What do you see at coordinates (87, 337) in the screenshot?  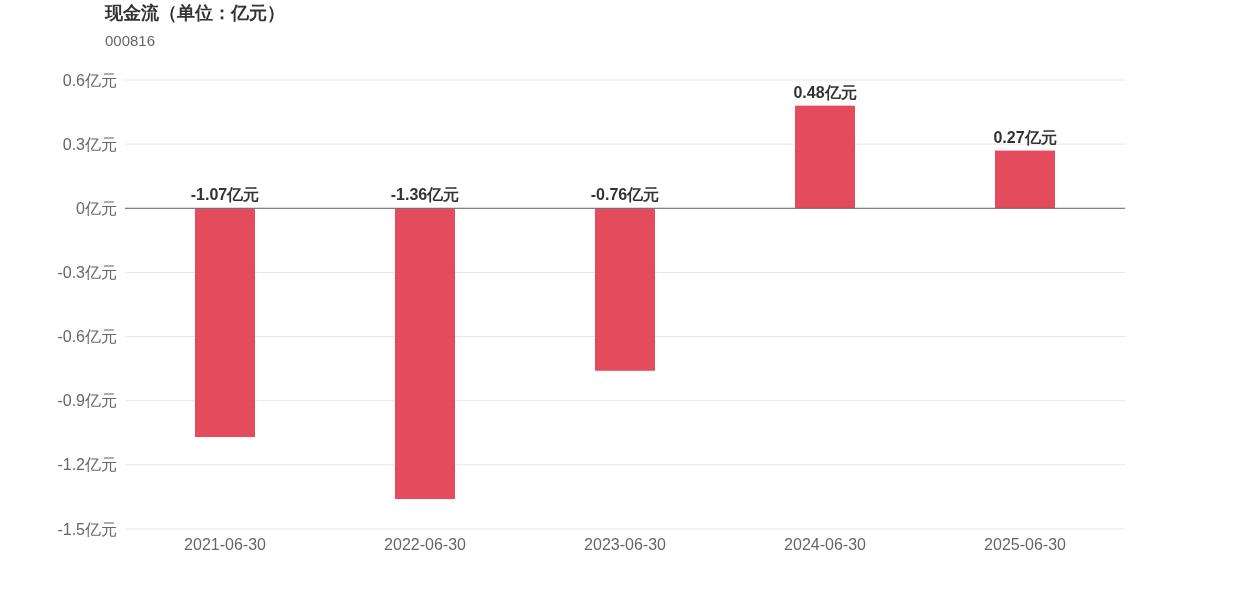 I see `y-tick-label: -0.6亿元` at bounding box center [87, 337].